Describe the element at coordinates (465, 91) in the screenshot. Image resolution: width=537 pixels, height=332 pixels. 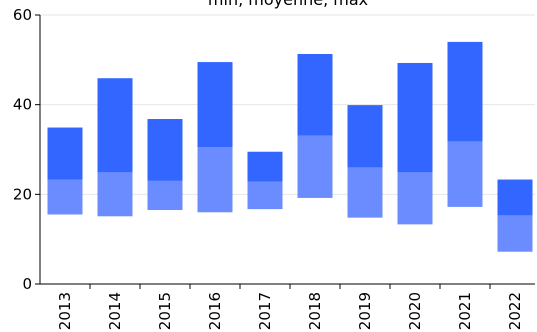
I see `bar-upper-2021` at that location.